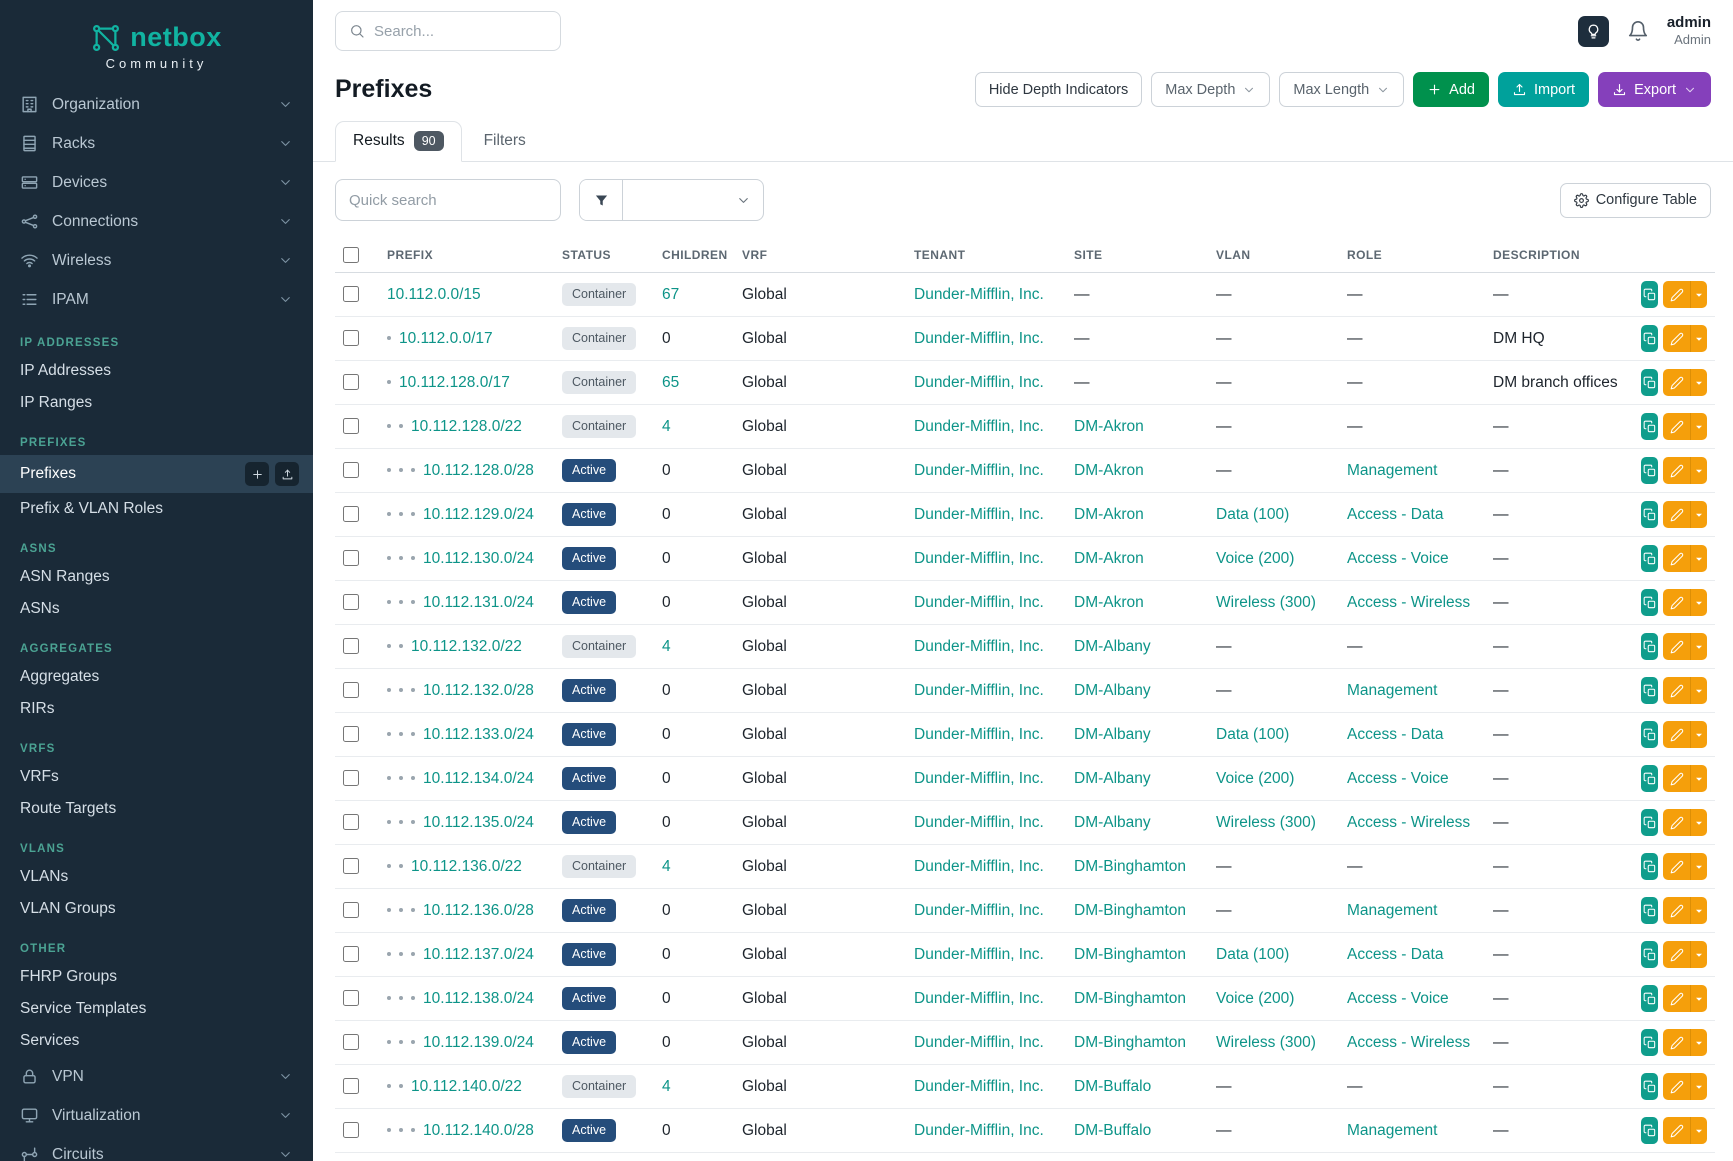 The height and width of the screenshot is (1161, 1733). I want to click on sidebar-item-services: Services, so click(156, 1041).